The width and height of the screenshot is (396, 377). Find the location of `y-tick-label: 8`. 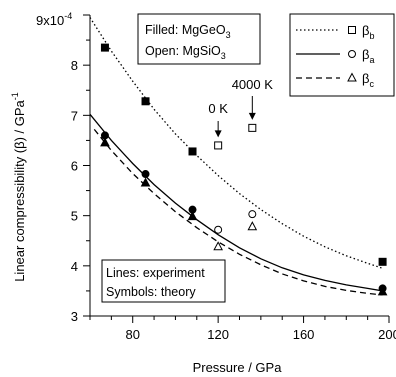

y-tick-label: 8 is located at coordinates (74, 65).